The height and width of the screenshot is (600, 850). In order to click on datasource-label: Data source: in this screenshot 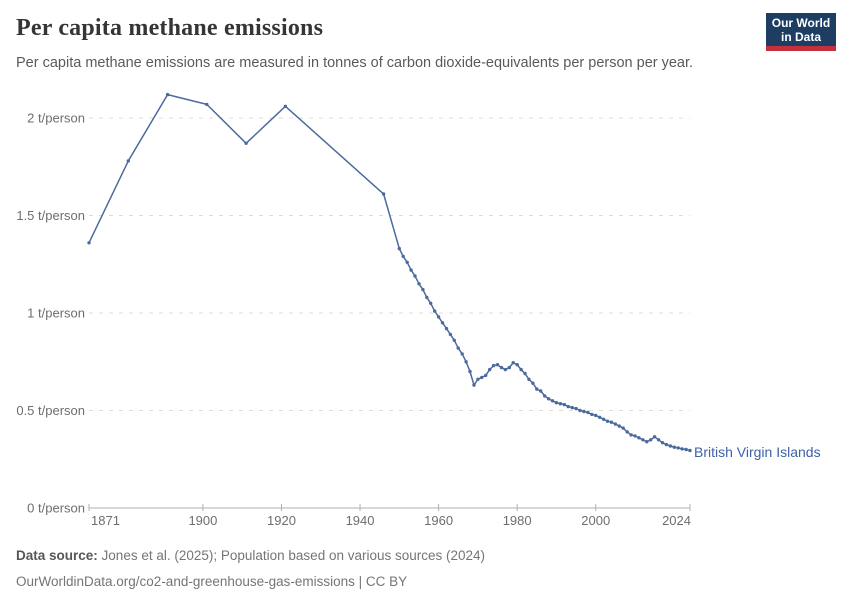, I will do `click(57, 555)`.